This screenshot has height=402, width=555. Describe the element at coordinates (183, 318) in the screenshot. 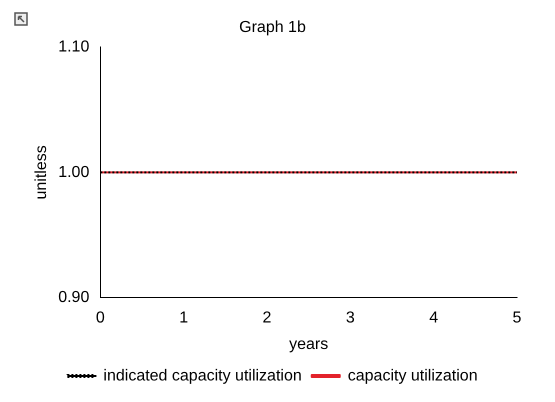

I see `x-tick-label: 1` at that location.